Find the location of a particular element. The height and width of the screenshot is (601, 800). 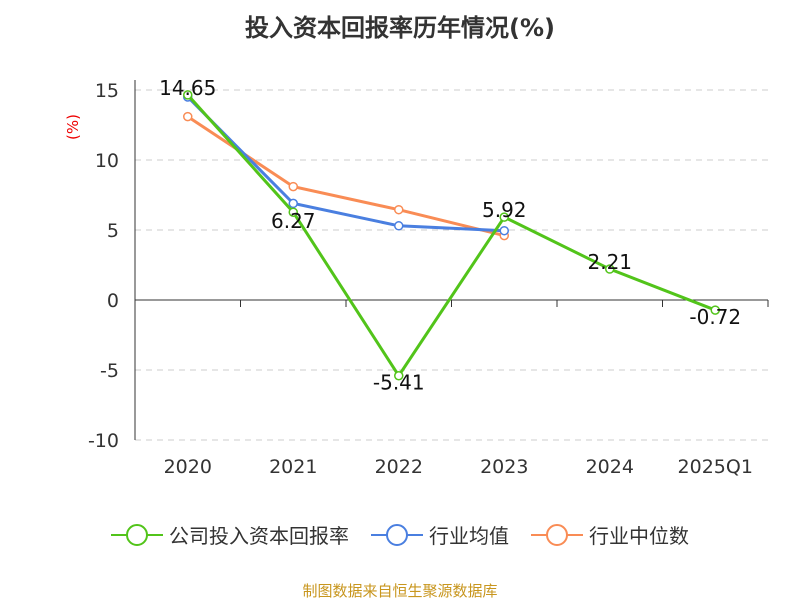

y-tick-label: -5 is located at coordinates (109, 371).